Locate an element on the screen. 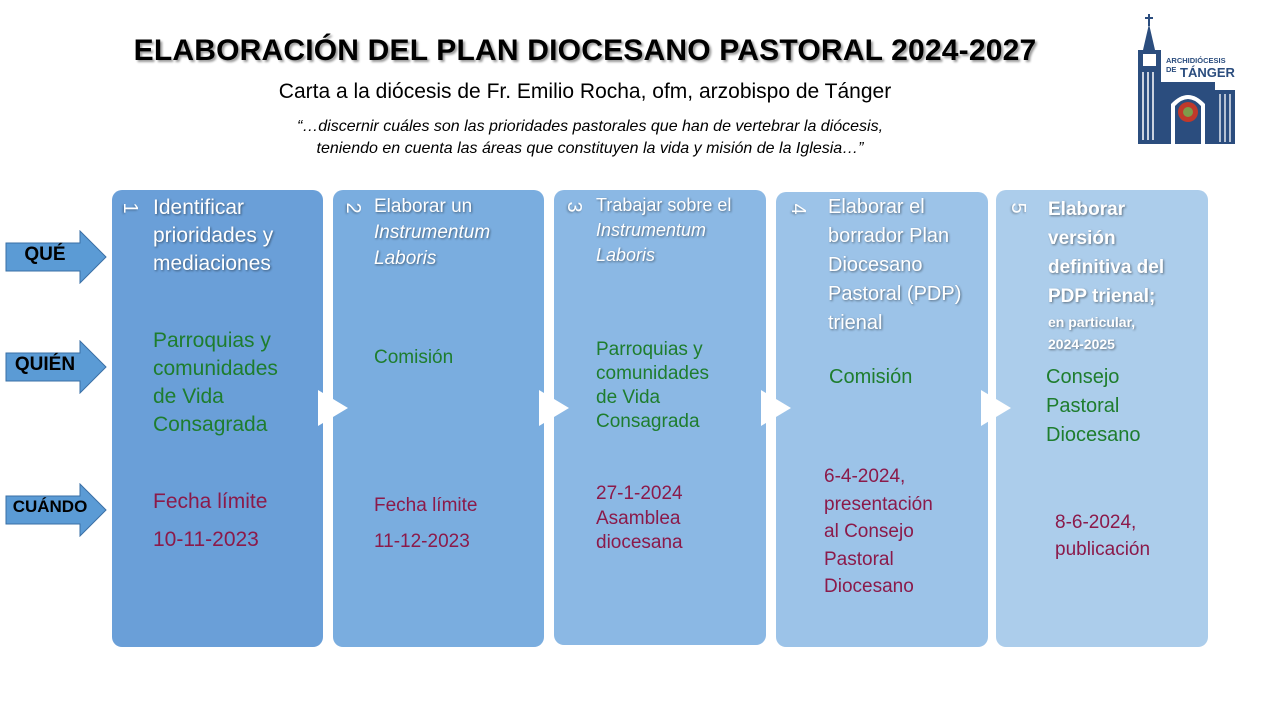 The width and height of the screenshot is (1280, 720). cathedral-icon is located at coordinates (1186, 79).